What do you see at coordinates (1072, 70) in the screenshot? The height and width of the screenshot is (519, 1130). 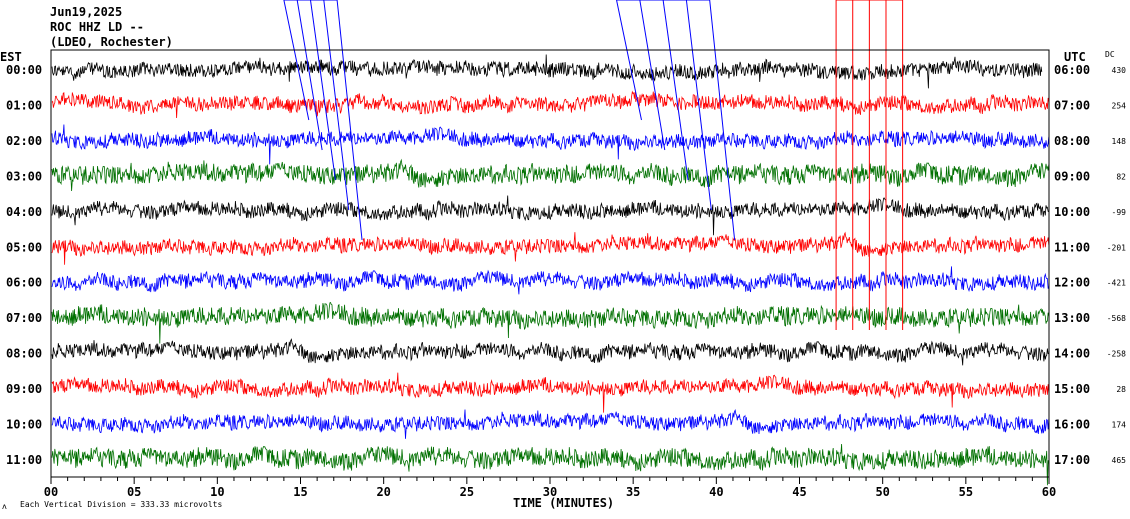 I see `utc-row-label: 06:00` at bounding box center [1072, 70].